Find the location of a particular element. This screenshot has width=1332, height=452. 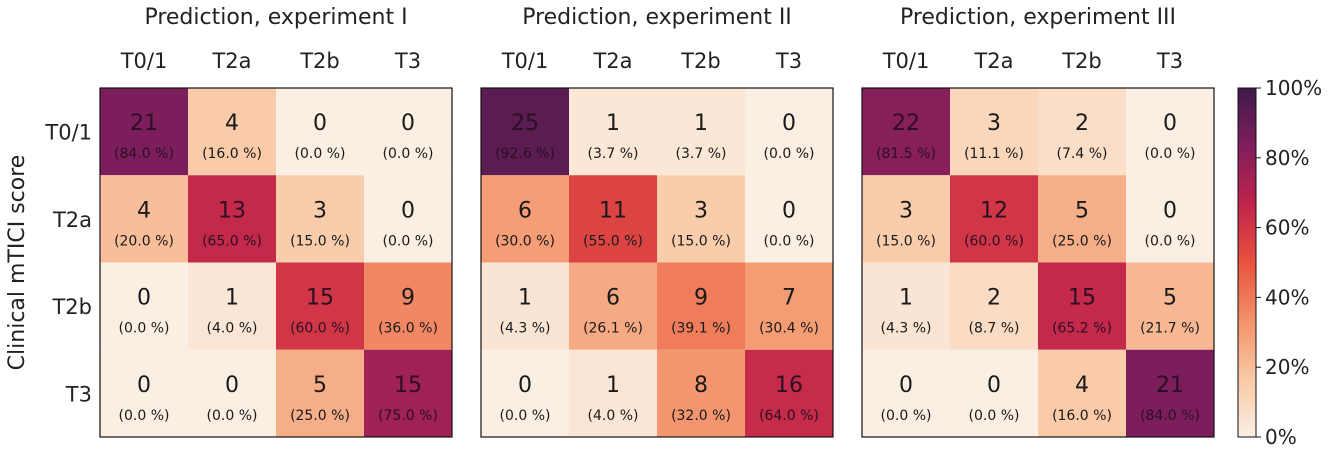

cell-count: 21 is located at coordinates (144, 123).